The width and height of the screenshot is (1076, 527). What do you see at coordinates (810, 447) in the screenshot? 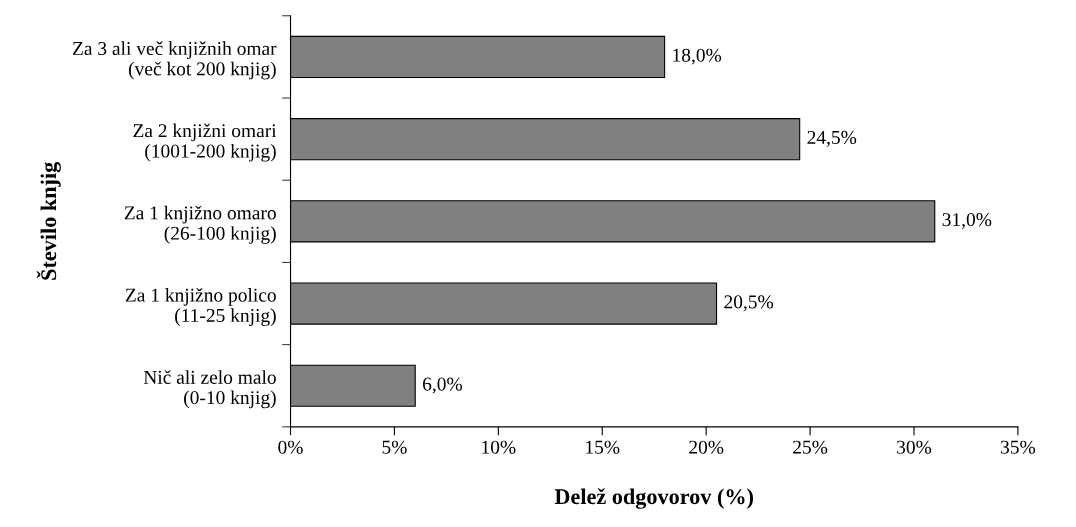
I see `x-tick-label: 25%` at bounding box center [810, 447].